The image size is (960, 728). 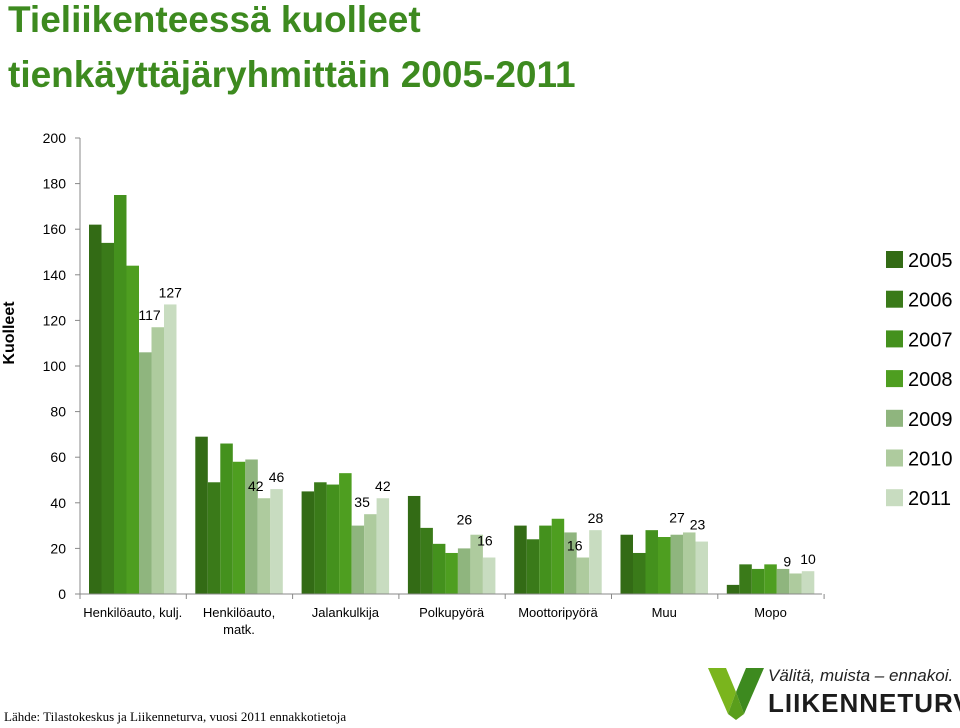 What do you see at coordinates (58, 457) in the screenshot?
I see `y-tick-label: 60` at bounding box center [58, 457].